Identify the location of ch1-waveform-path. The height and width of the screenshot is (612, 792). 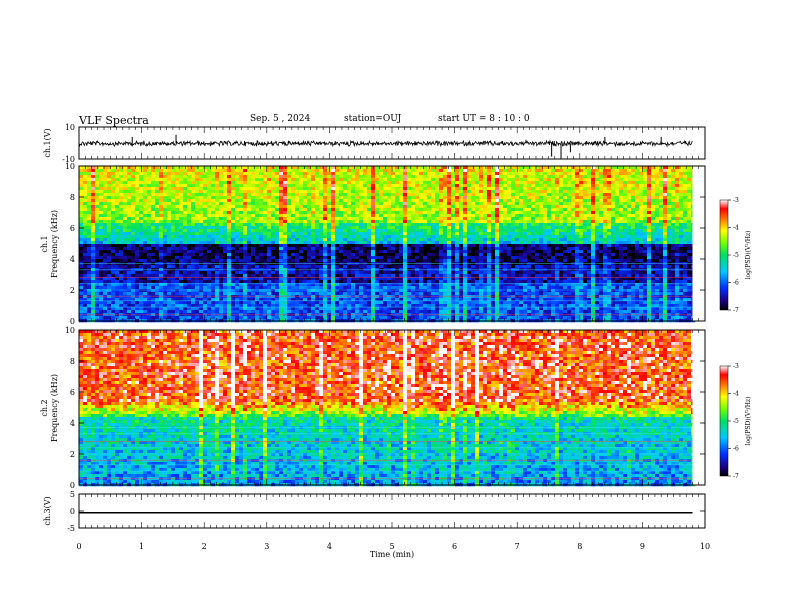
(385, 143).